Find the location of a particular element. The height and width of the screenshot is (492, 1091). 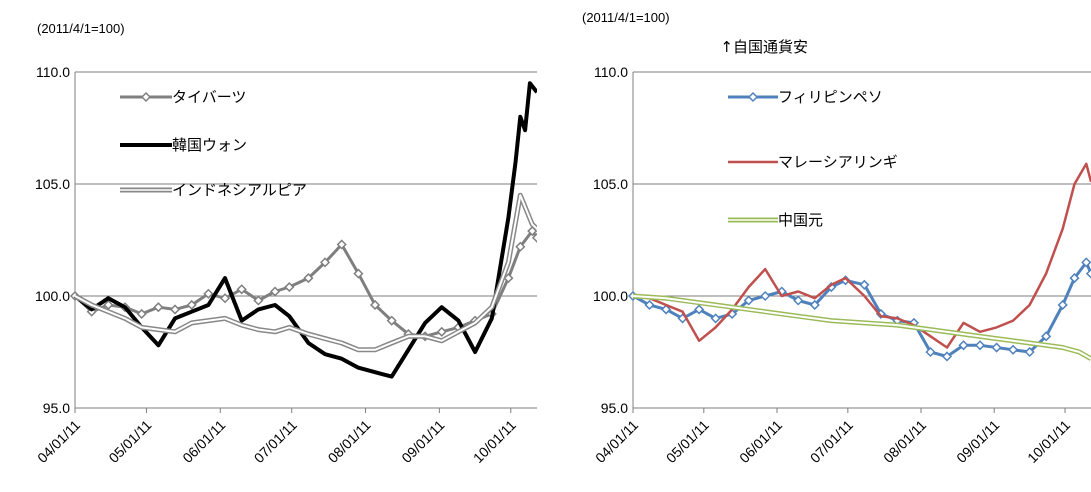

currency-weak-note: ↑自国通貨安 is located at coordinates (764, 47).